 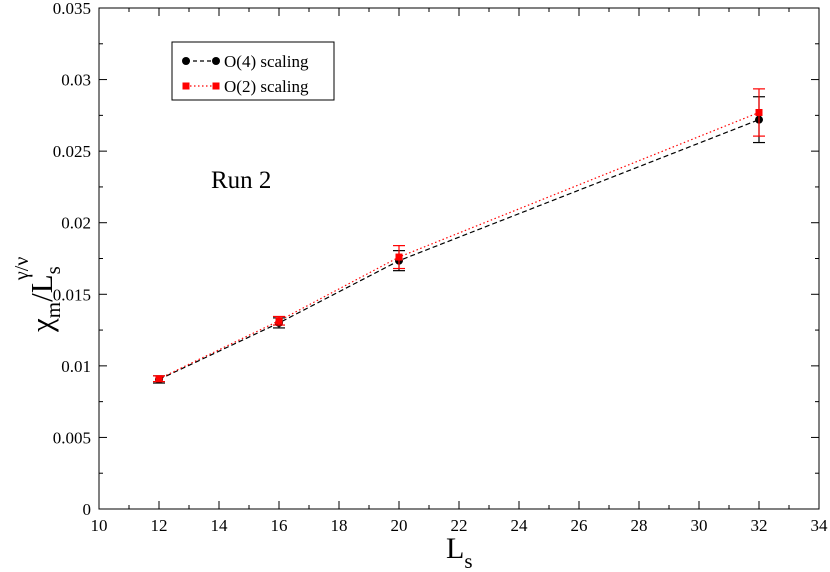 I want to click on y-tick-label: 0.01, so click(x=76, y=366).